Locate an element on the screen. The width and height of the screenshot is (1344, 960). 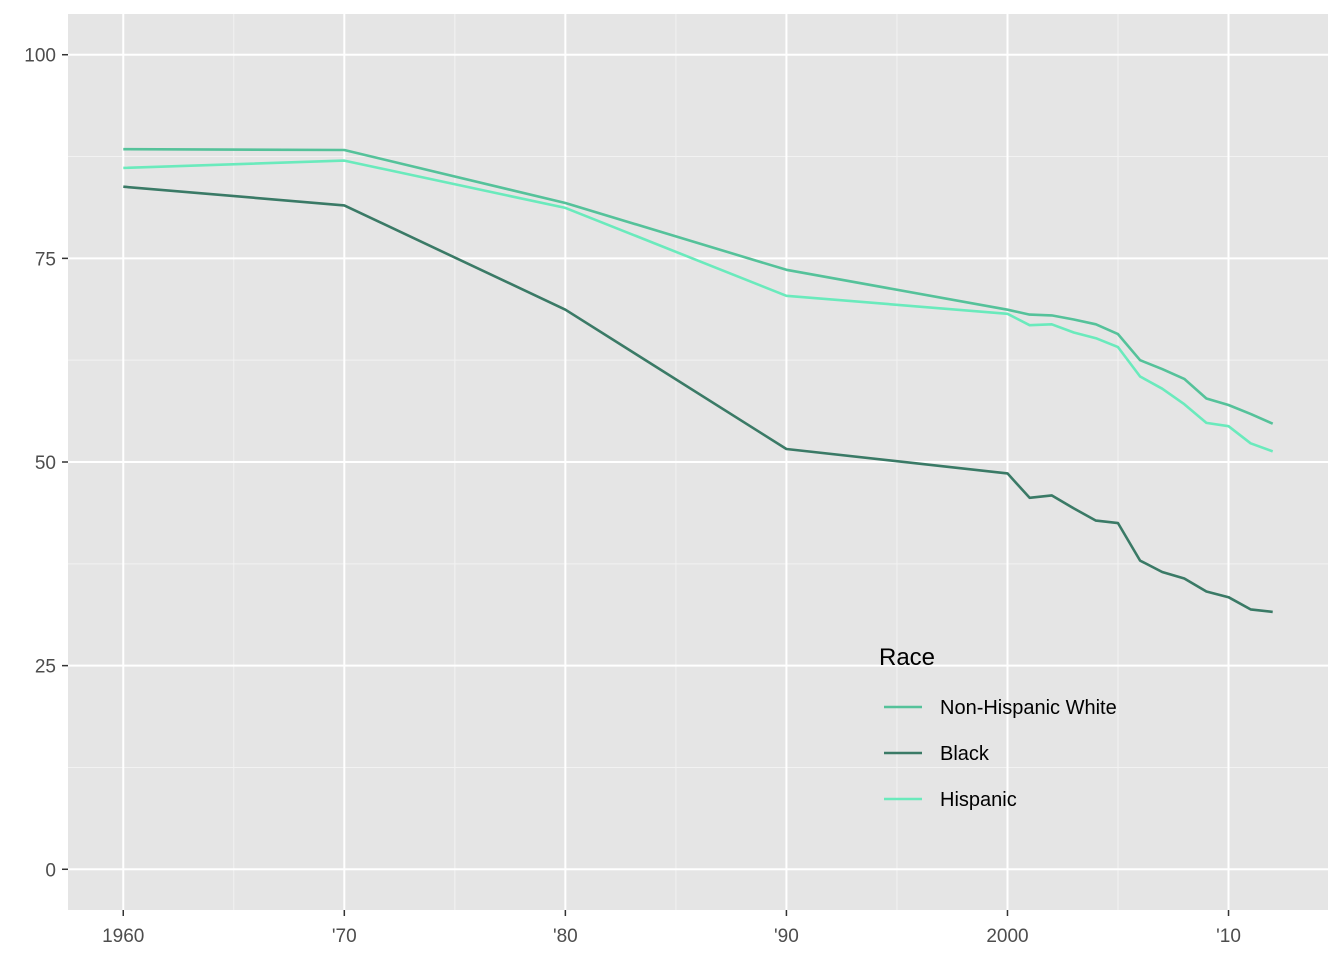
legend: Race Non-Hispanic White Black Hispanic is located at coordinates (998, 727).